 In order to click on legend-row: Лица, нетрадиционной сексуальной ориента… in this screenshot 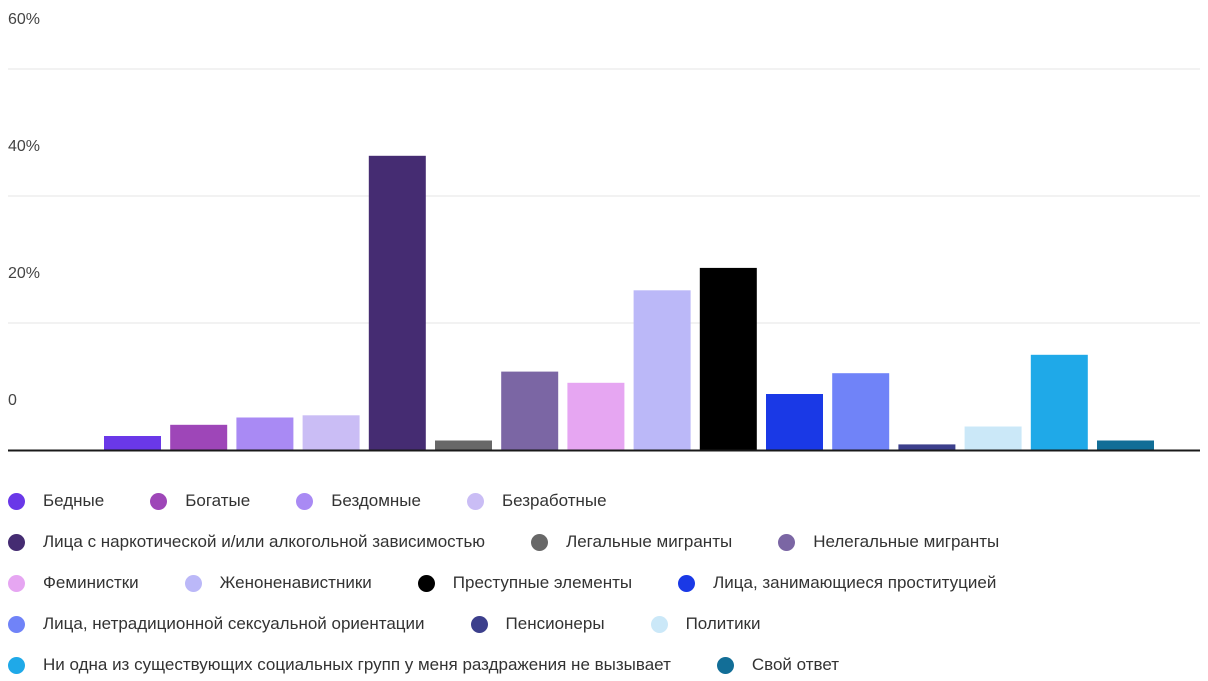, I will do `click(407, 624)`.